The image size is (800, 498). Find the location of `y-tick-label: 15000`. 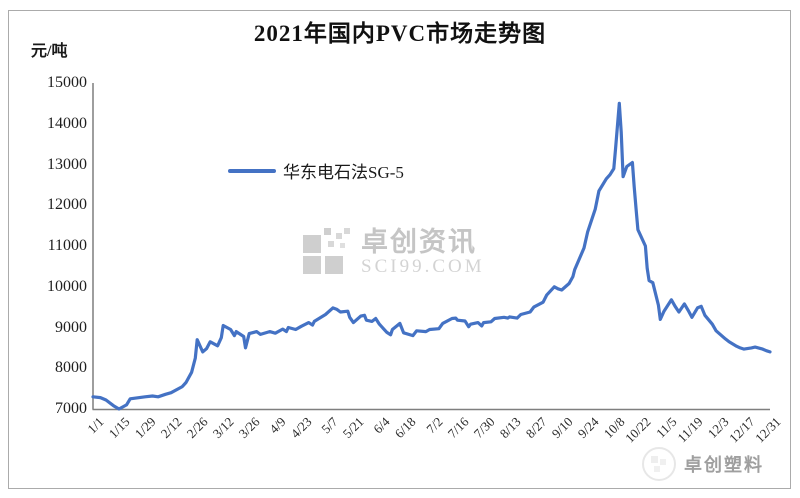

y-tick-label: 15000 is located at coordinates (67, 82).